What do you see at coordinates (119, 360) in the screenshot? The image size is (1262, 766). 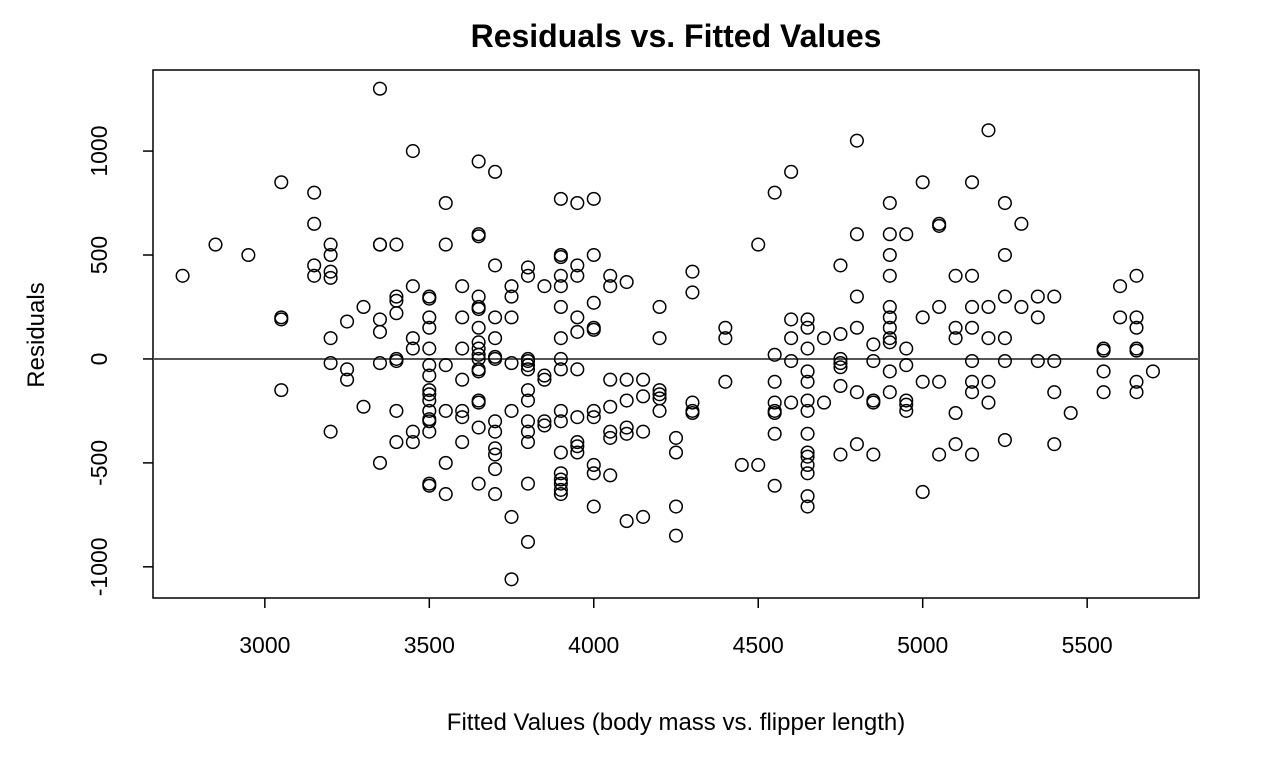 I see `y-axis: -1000 -500 0 500 1000` at bounding box center [119, 360].